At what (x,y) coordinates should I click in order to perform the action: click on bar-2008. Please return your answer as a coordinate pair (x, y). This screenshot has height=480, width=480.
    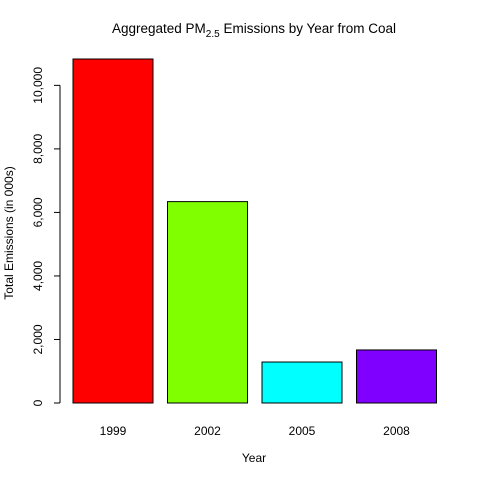
    Looking at the image, I should click on (396, 376).